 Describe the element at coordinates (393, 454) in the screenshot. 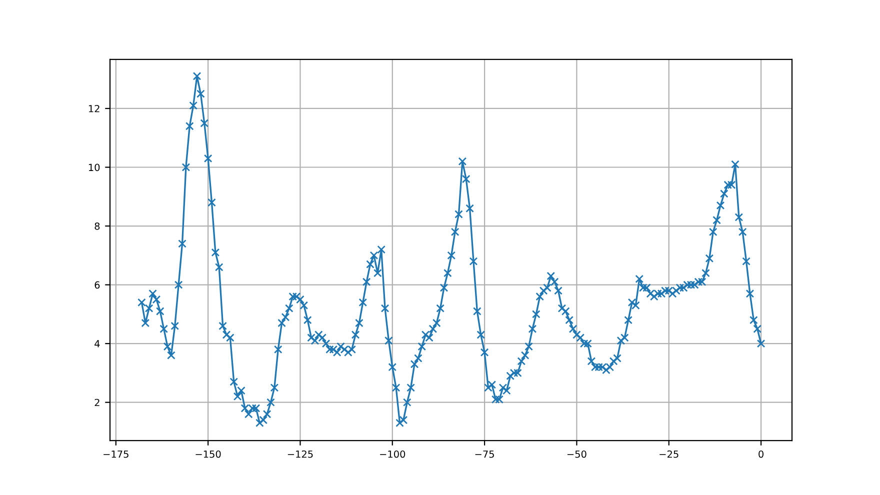

I see `x-tick-label: −100` at that location.